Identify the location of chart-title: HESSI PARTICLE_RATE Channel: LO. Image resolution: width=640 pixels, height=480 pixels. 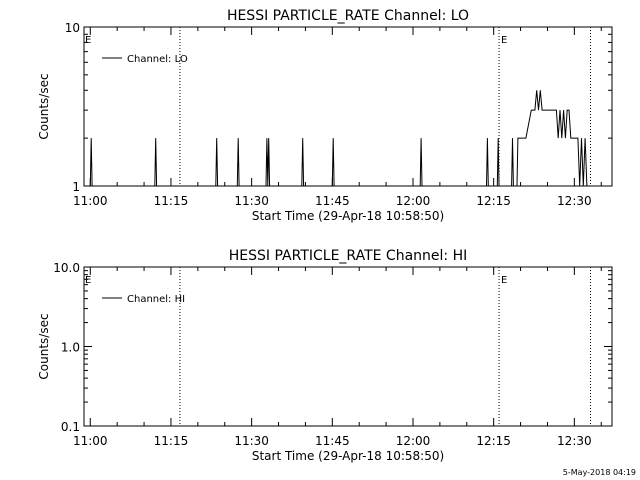
(348, 16).